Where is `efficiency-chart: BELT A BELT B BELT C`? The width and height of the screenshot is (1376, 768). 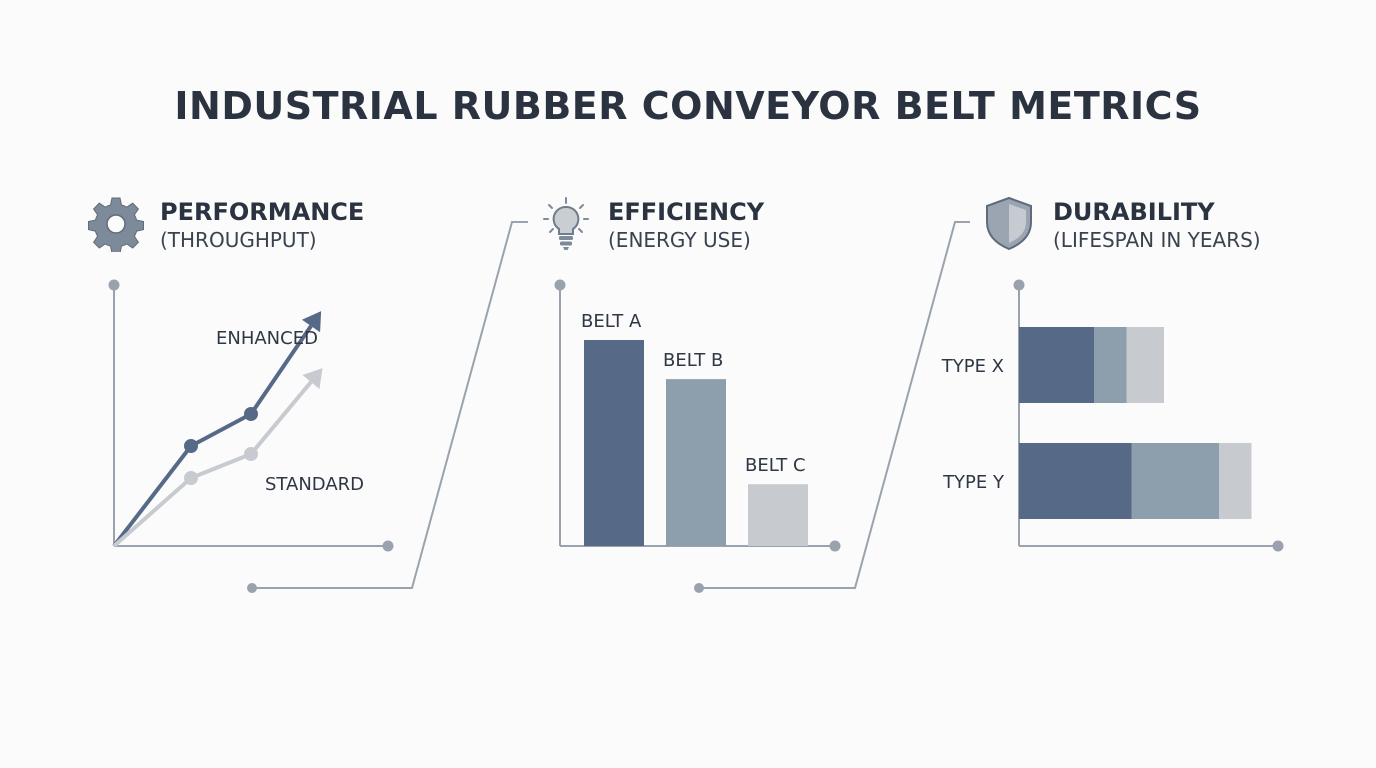
efficiency-chart: BELT A BELT B BELT C is located at coordinates (697, 415).